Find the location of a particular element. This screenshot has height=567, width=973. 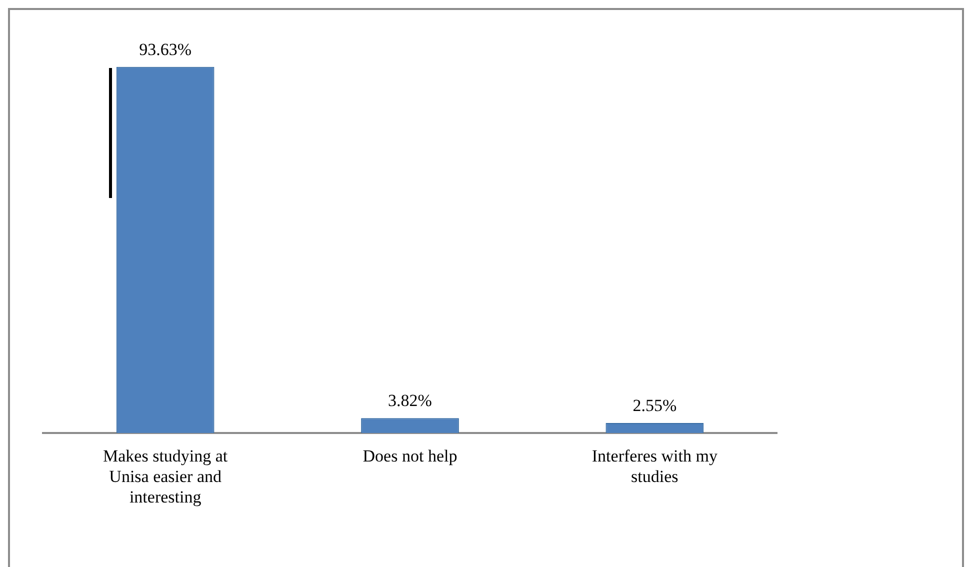

x-tick-label: Does not help is located at coordinates (410, 456).